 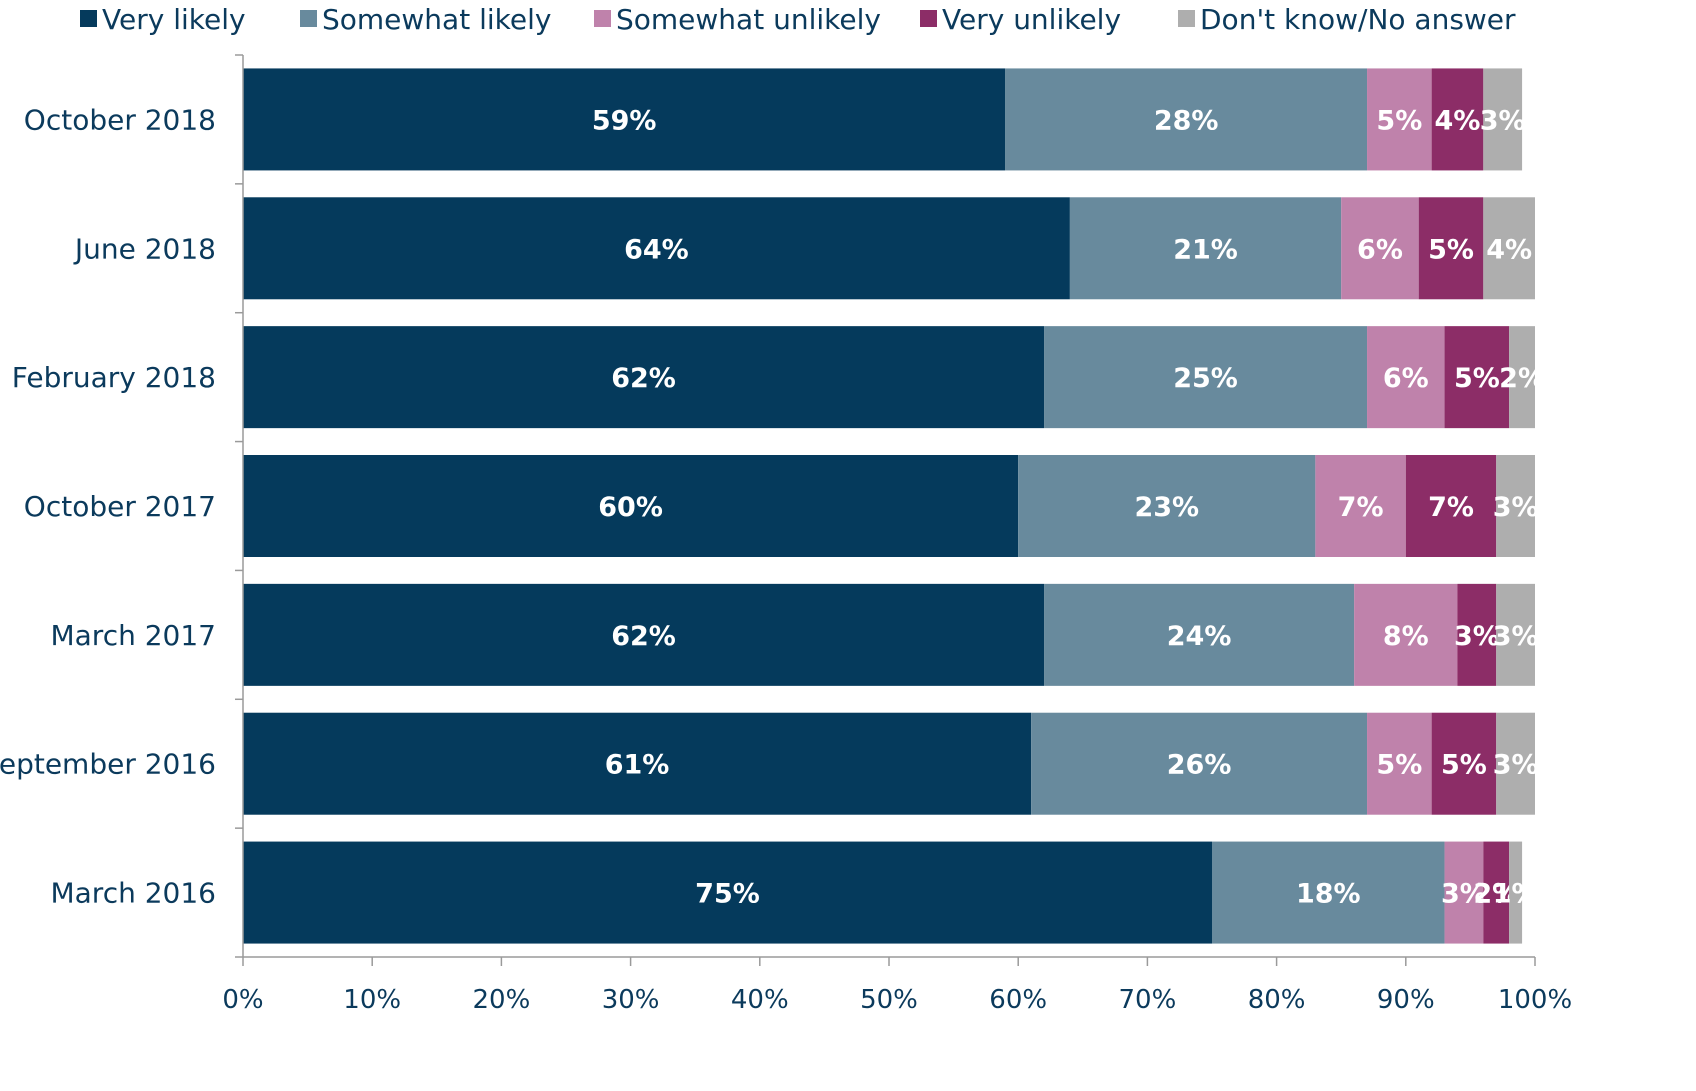 What do you see at coordinates (120, 119) in the screenshot?
I see `category-label: October 2018` at bounding box center [120, 119].